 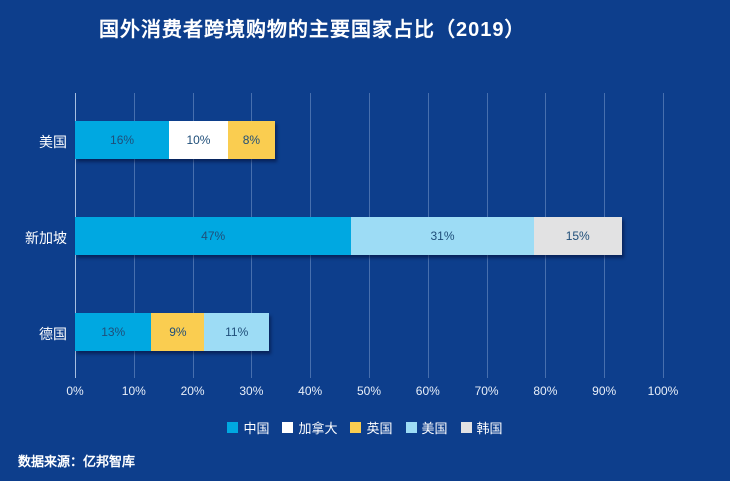 I want to click on bar-segment-label: 15%, so click(x=577, y=236).